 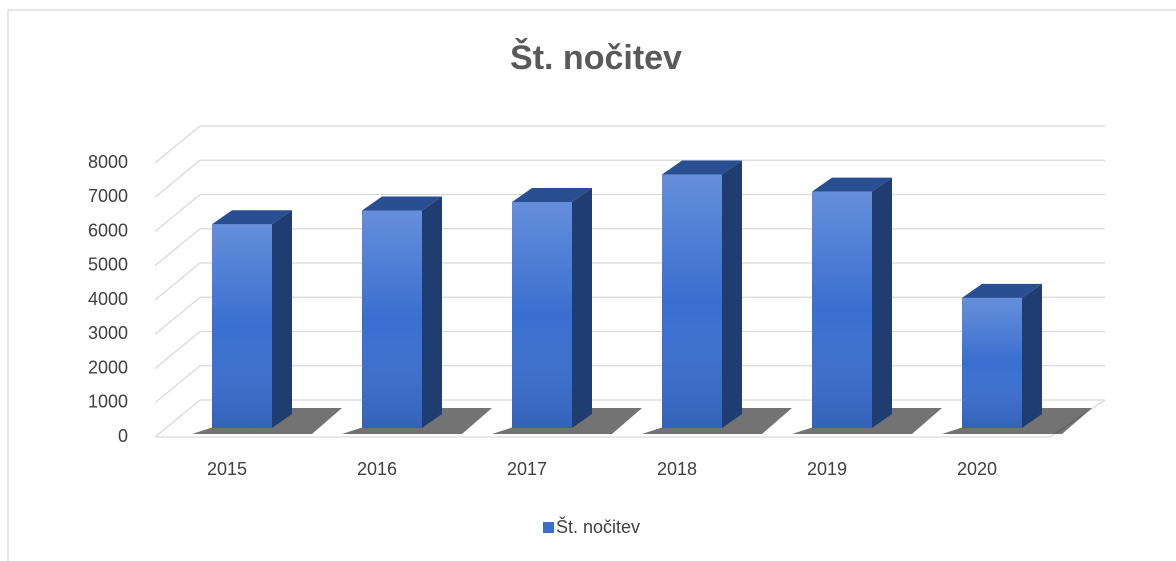 What do you see at coordinates (108, 162) in the screenshot?
I see `y-tick-label: 8000` at bounding box center [108, 162].